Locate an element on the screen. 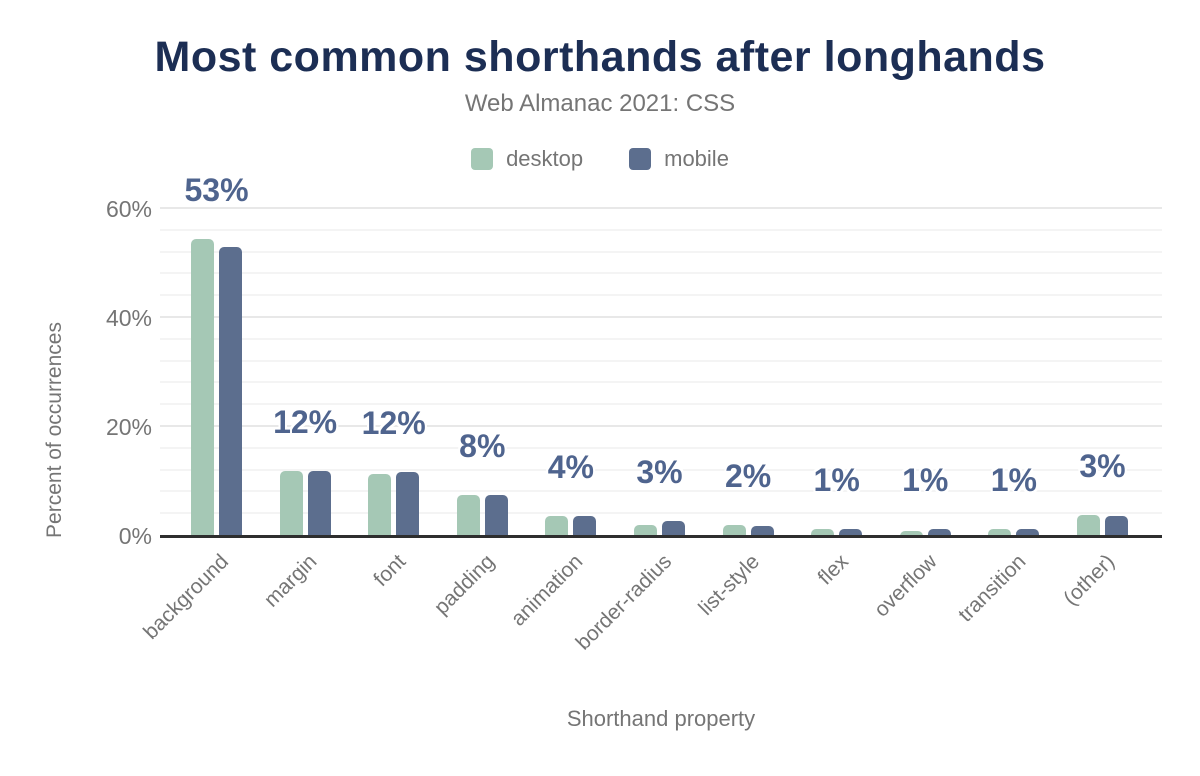 The width and height of the screenshot is (1200, 776). bar-group-(other): 3% (other) is located at coordinates (1093, 409).